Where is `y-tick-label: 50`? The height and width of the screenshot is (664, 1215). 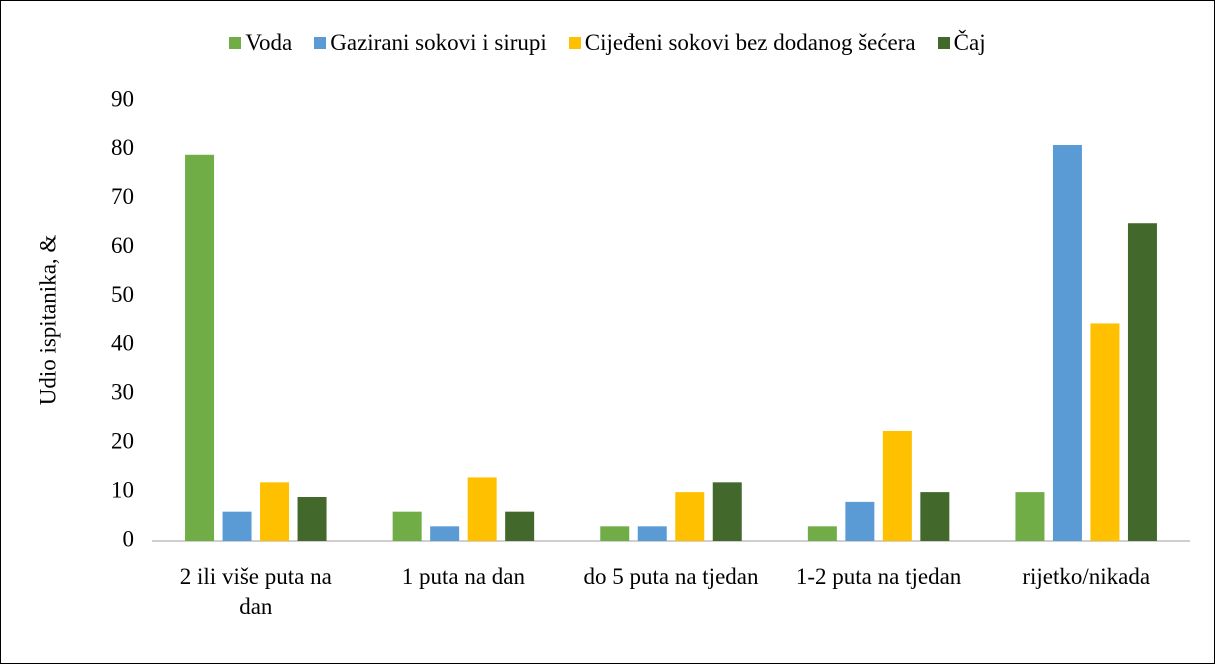
y-tick-label: 50 is located at coordinates (122, 294).